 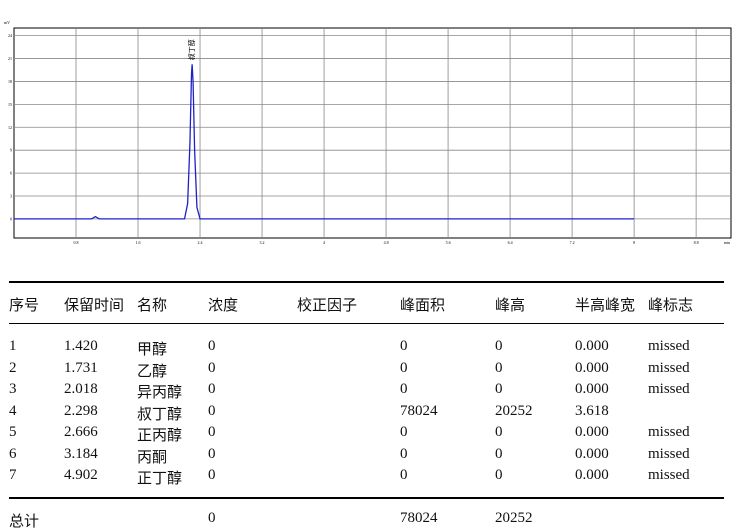 I want to click on y-tick-label: 6, so click(x=11, y=173).